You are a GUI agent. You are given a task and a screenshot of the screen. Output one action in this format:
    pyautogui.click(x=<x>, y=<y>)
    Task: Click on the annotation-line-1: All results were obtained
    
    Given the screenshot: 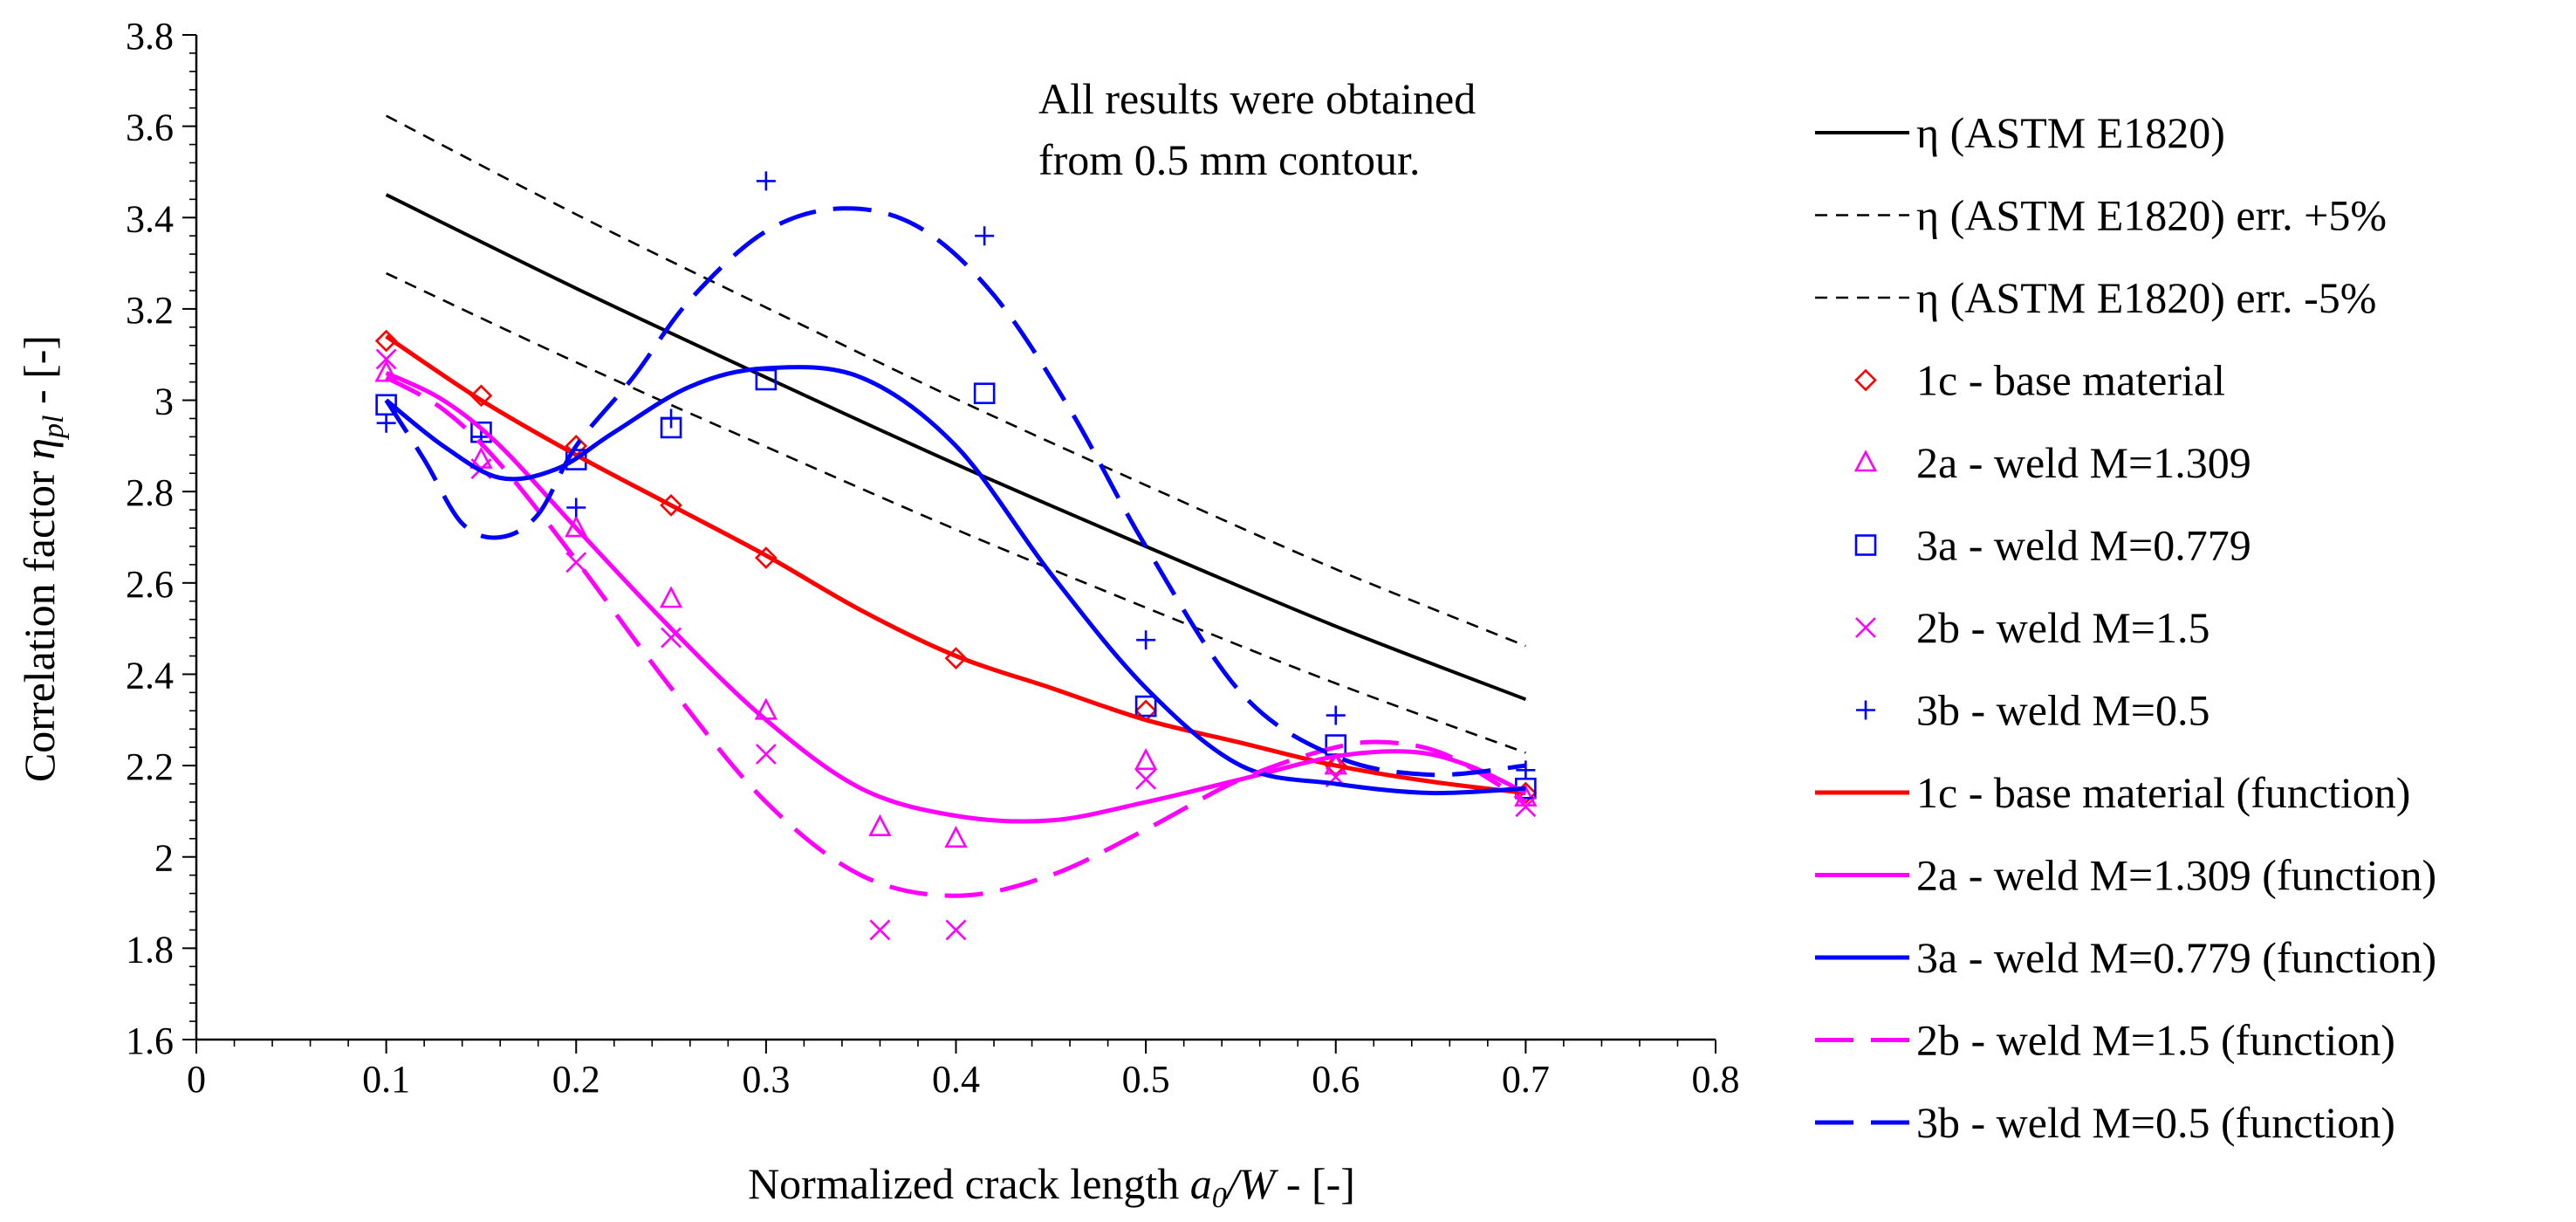 What is the action you would take?
    pyautogui.click(x=1257, y=98)
    